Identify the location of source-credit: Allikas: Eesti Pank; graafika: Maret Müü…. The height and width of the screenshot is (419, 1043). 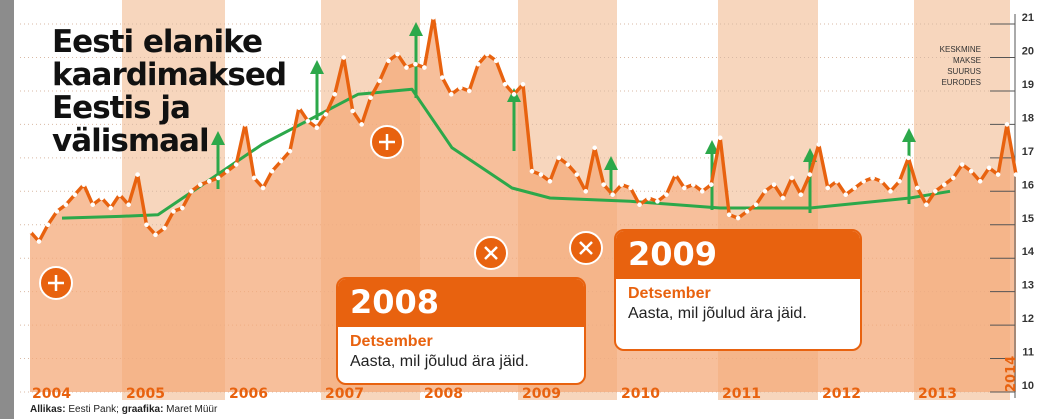
(123, 409).